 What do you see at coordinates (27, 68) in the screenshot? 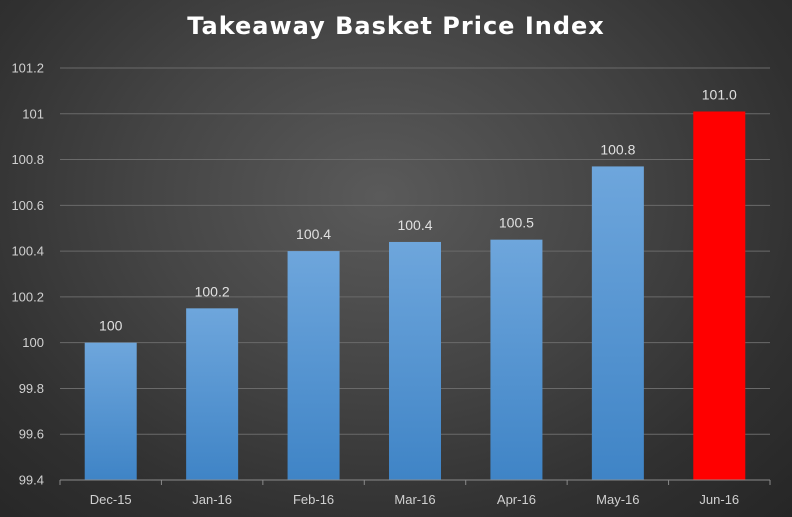
I see `y-tick-label: 101.2` at bounding box center [27, 68].